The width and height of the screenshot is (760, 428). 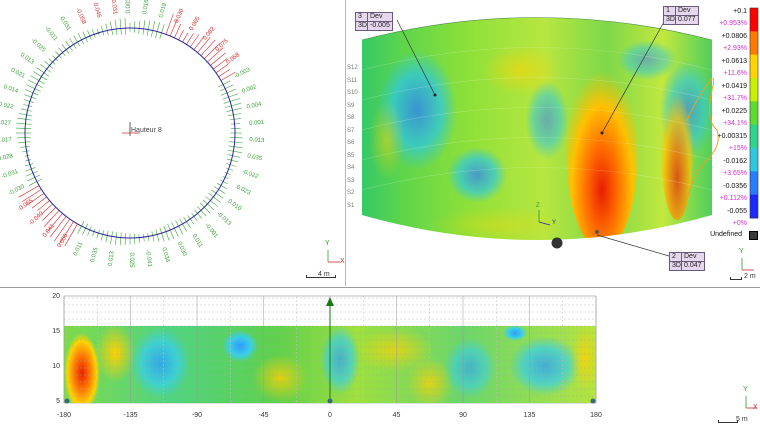 I want to click on legend-percent: +0.112%, so click(x=733, y=198).